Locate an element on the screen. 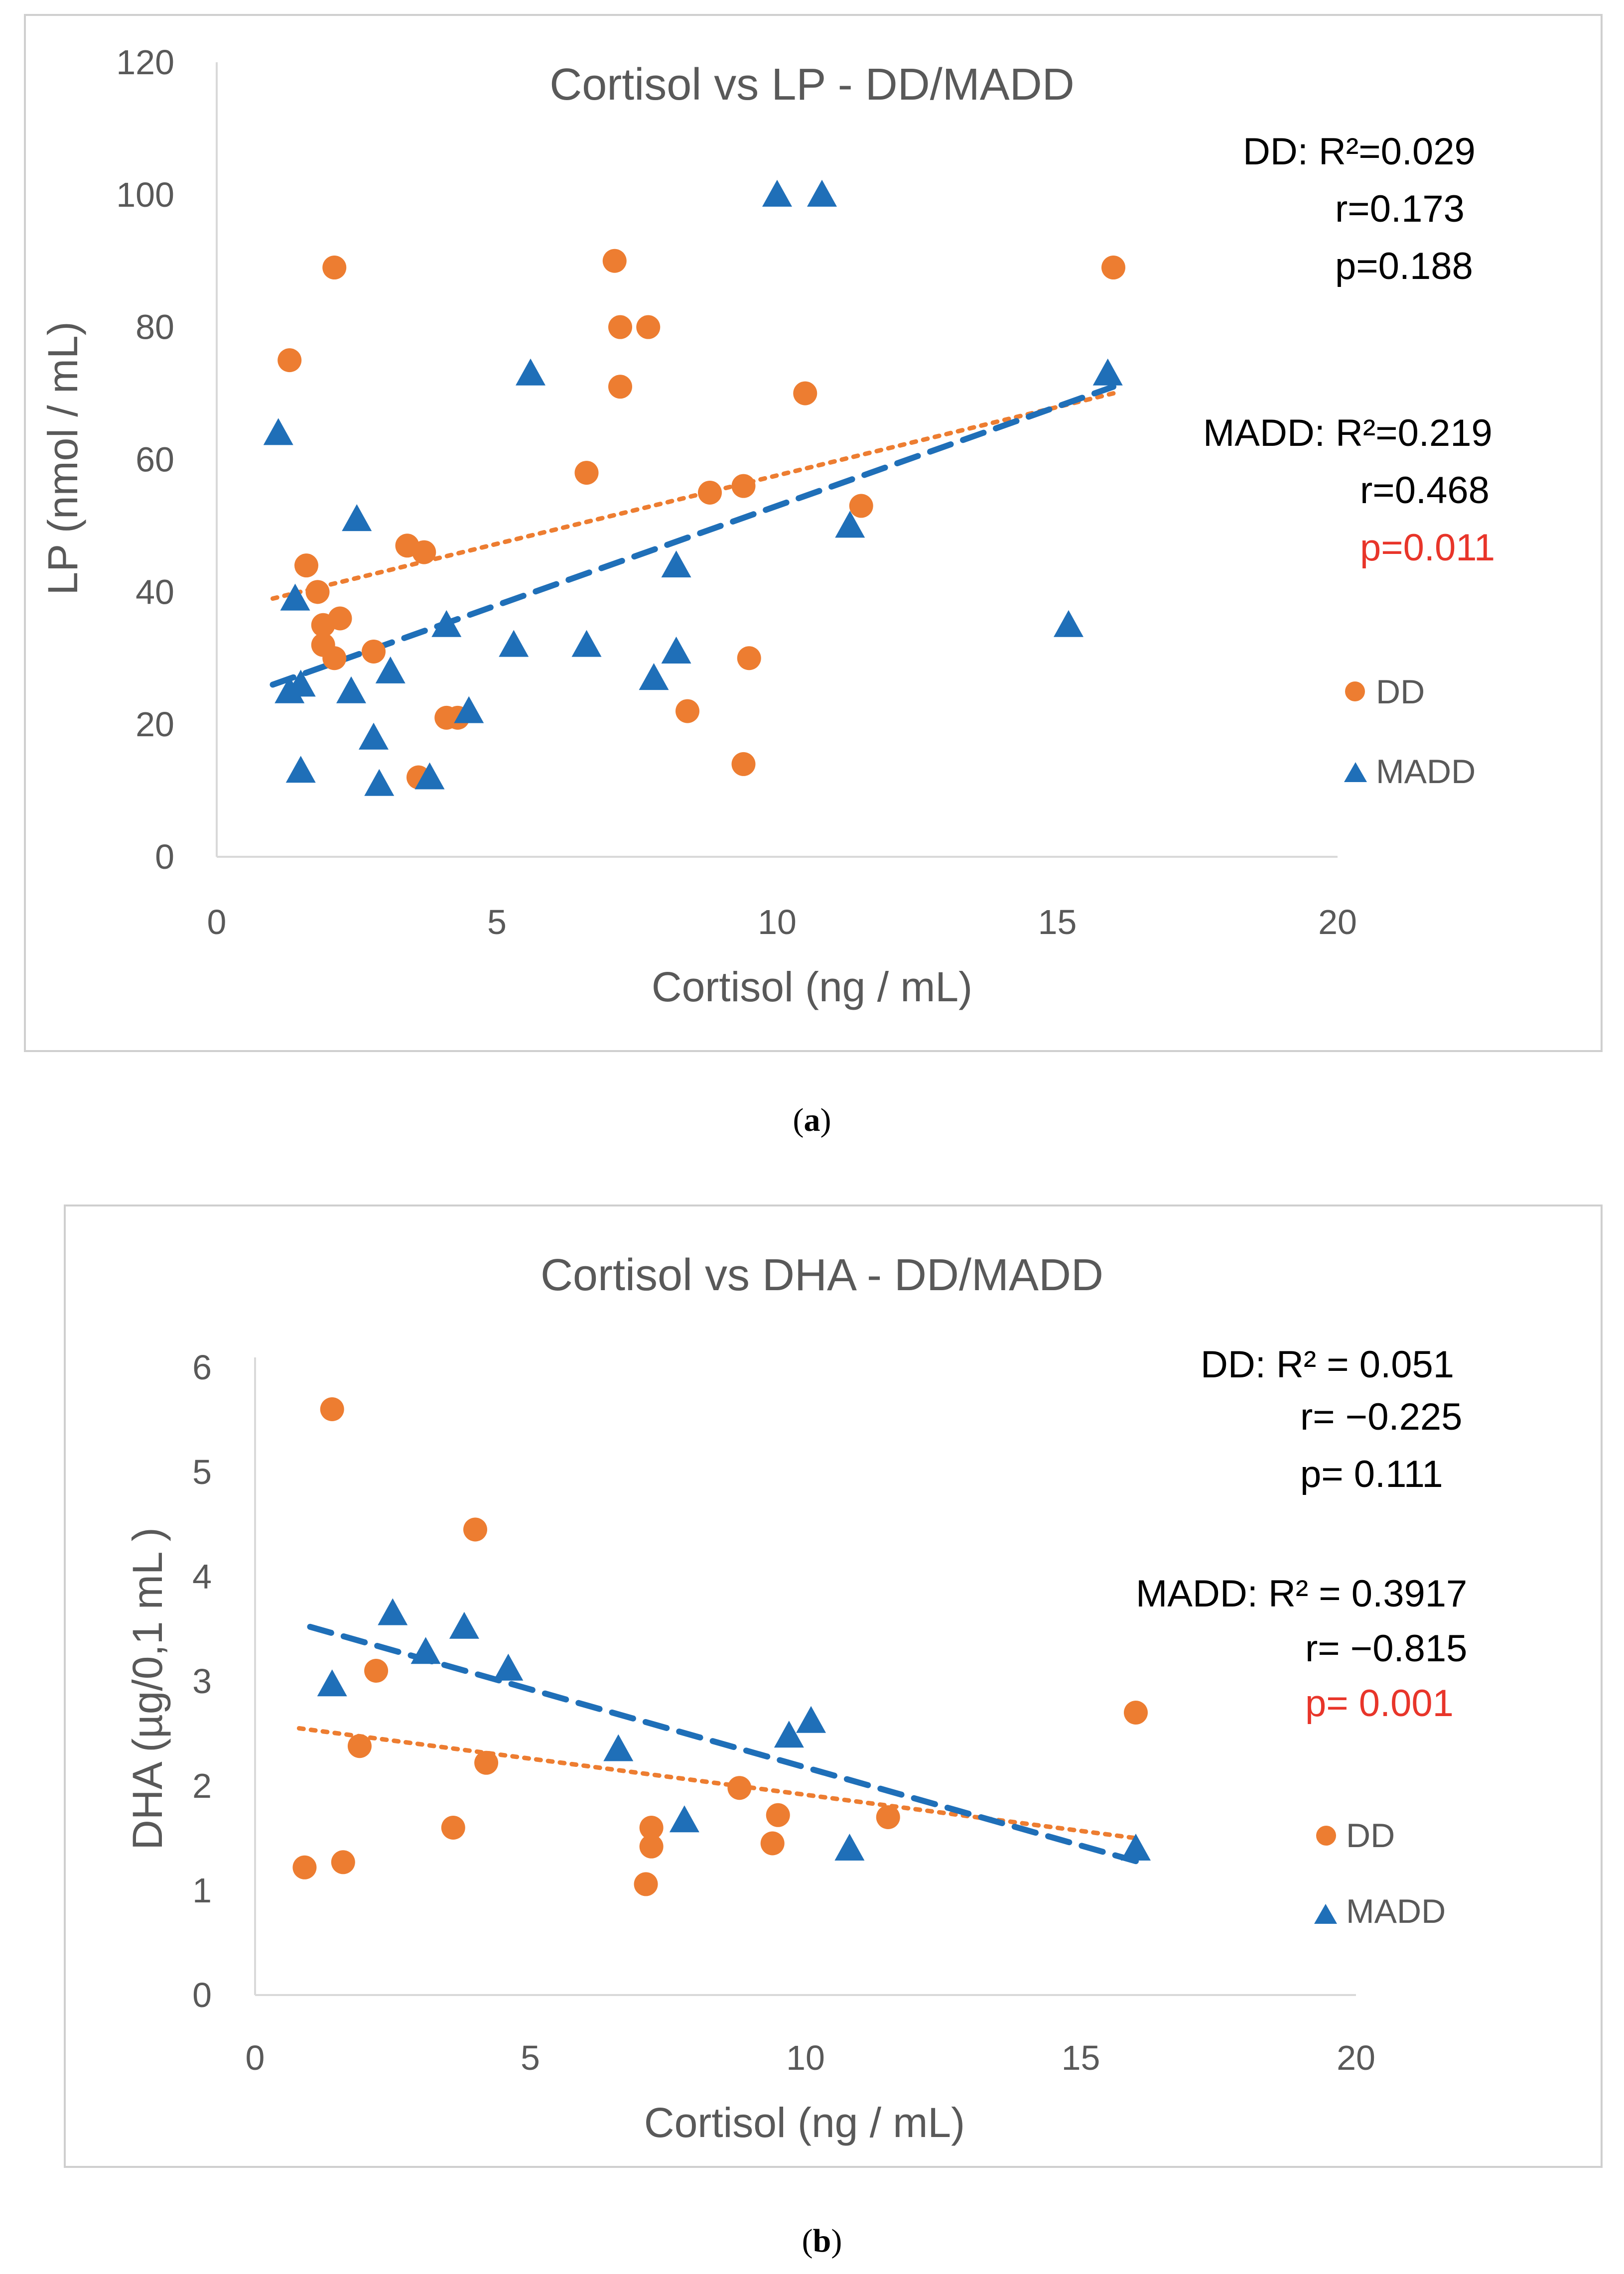 The image size is (1624, 2274). panel-b-legend-dd-marker is located at coordinates (1326, 1836).